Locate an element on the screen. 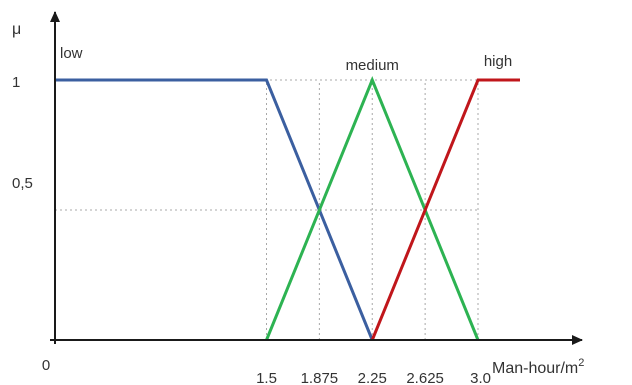 This screenshot has height=385, width=632. x-tick-label-1-875: 1.875 is located at coordinates (320, 377).